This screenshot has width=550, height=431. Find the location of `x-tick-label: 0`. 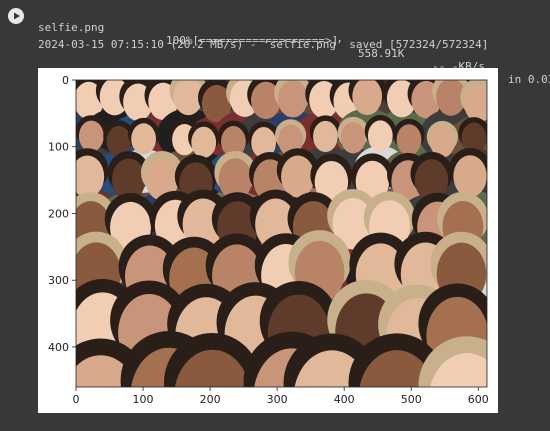

x-tick-label: 0 is located at coordinates (76, 399).